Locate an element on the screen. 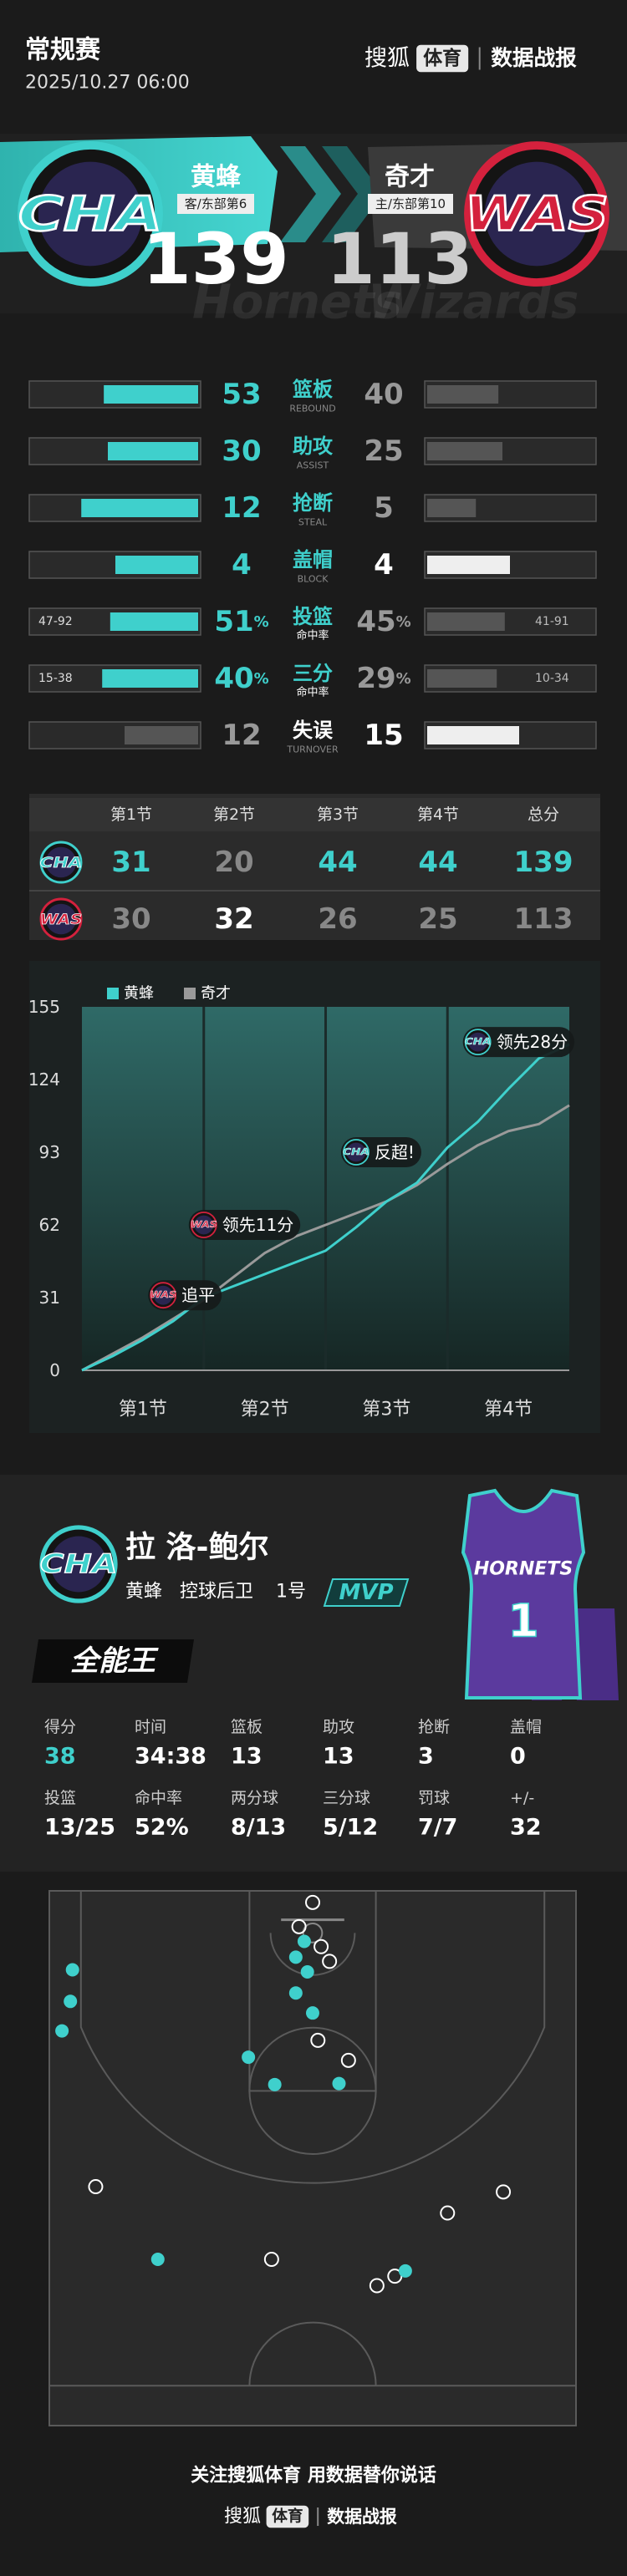 The height and width of the screenshot is (2576, 627). annotation: 领先11分 is located at coordinates (257, 1225).